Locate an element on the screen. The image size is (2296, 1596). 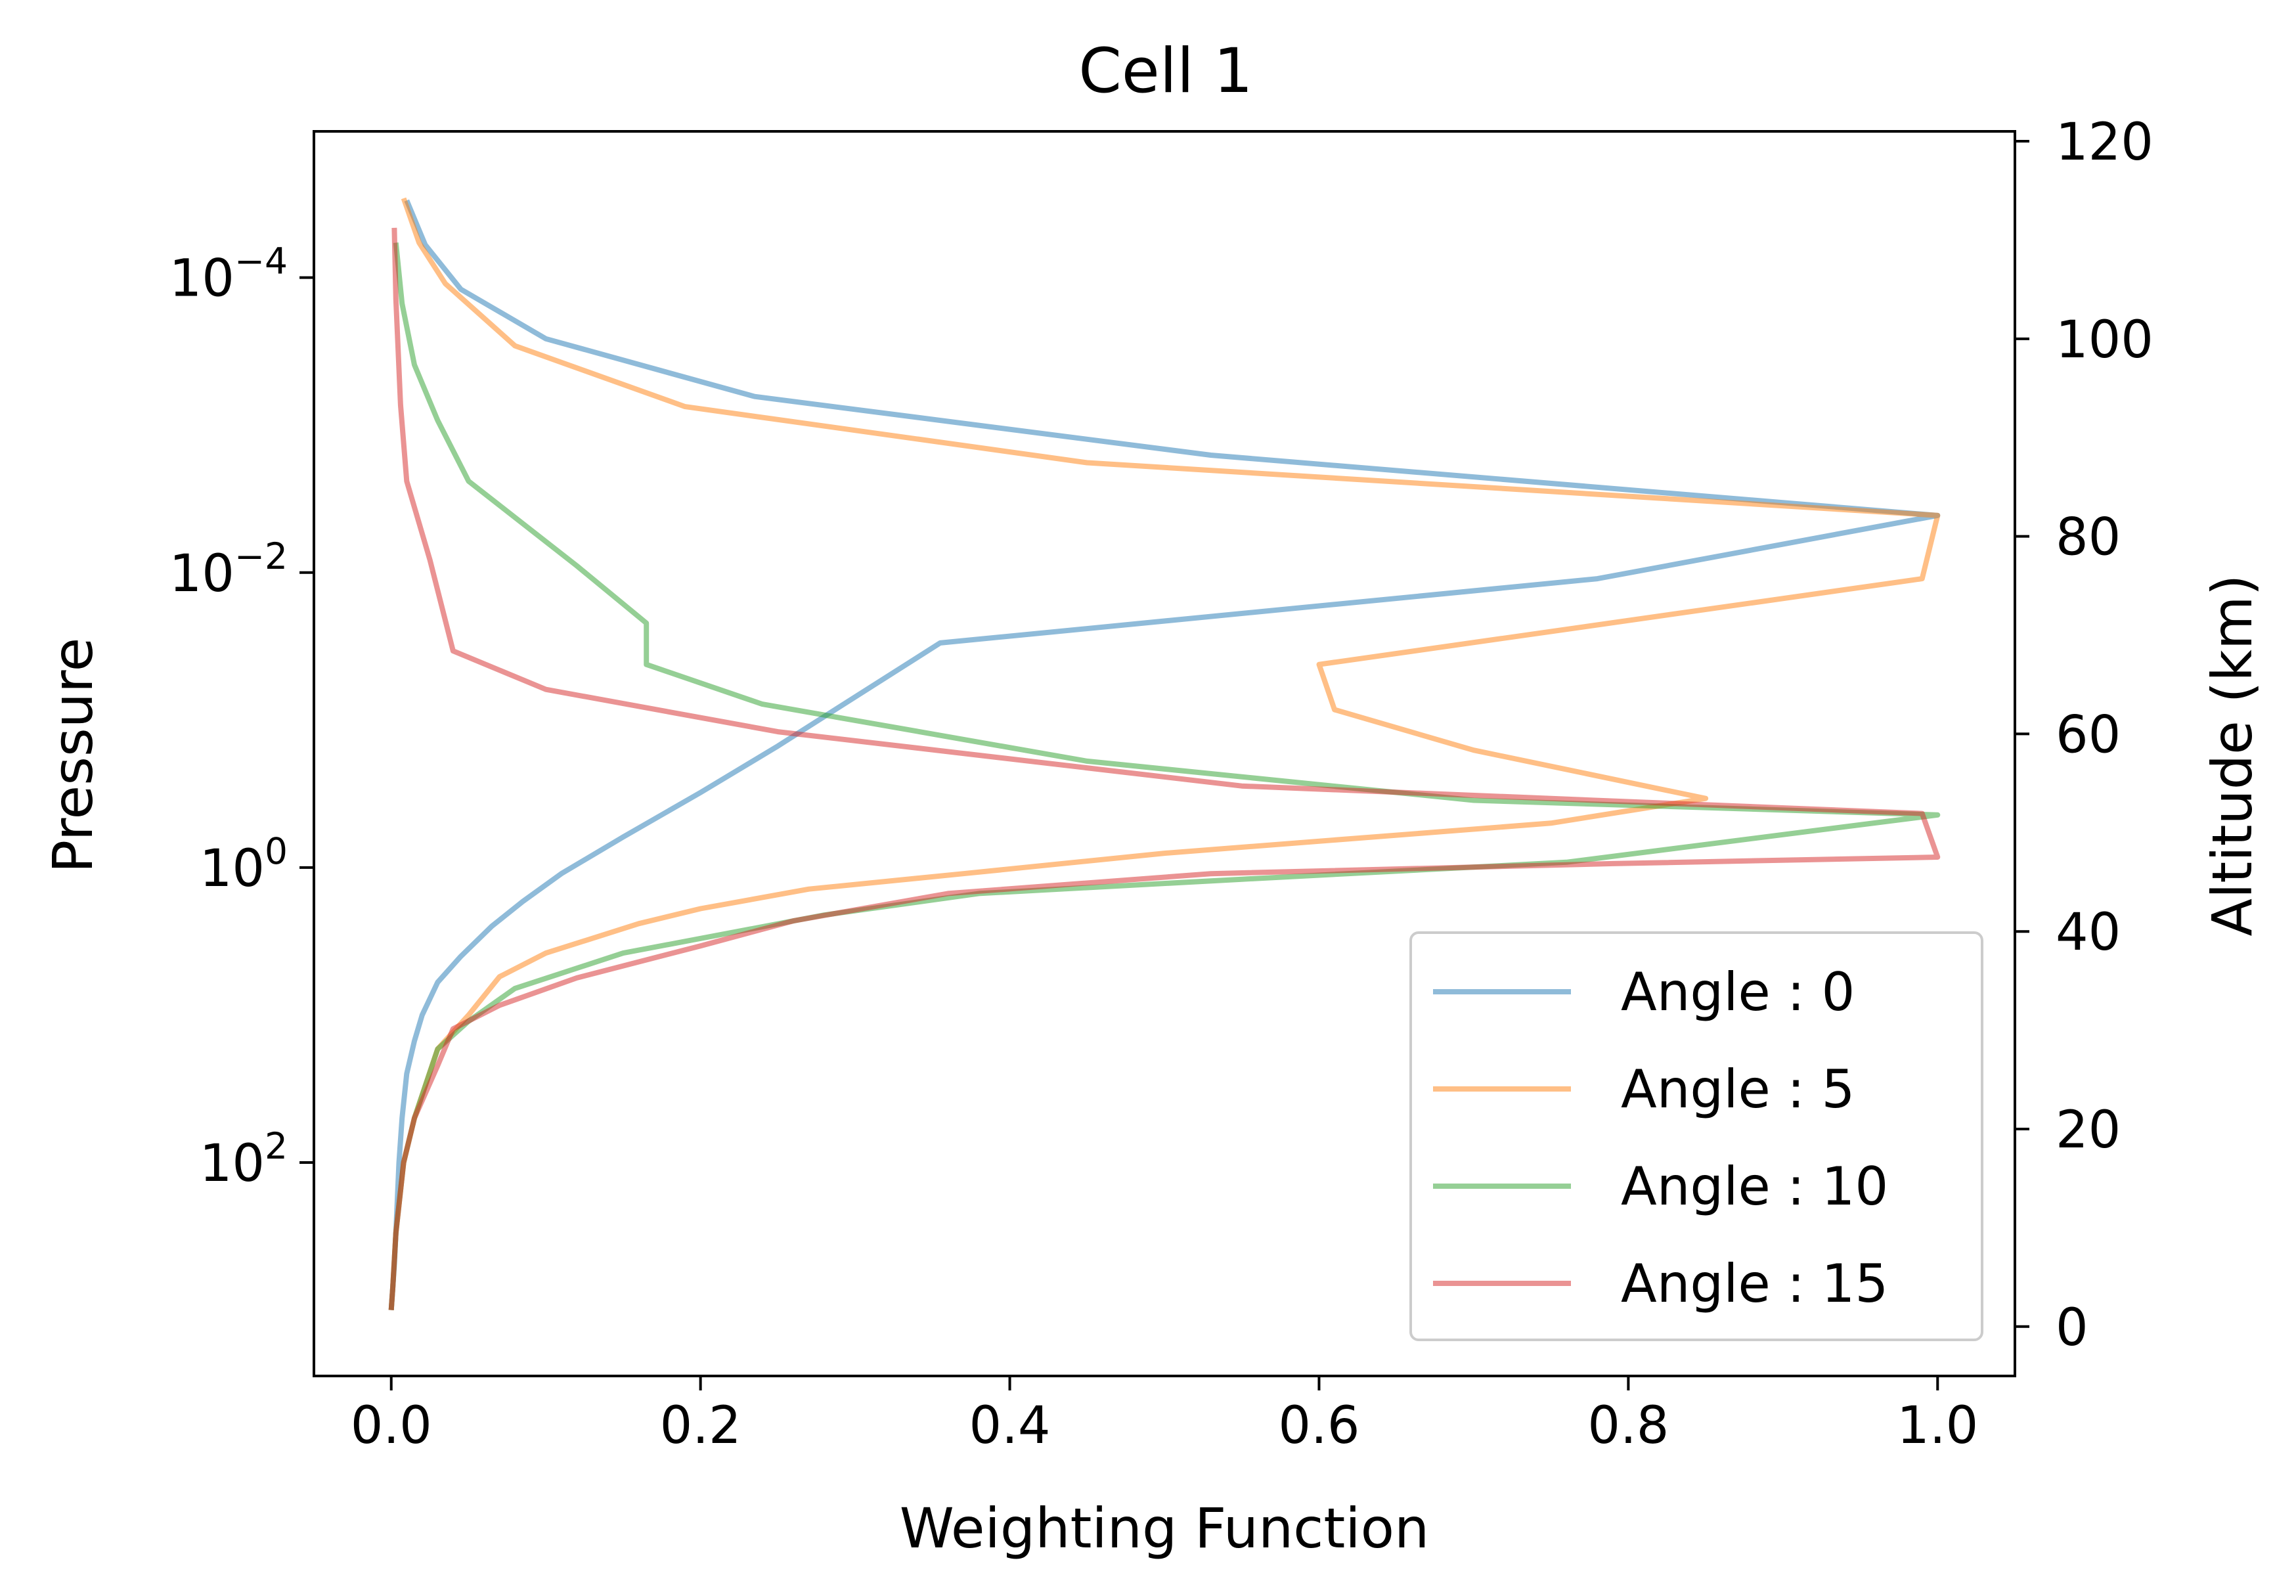
y-right-tick-label: 120 is located at coordinates (2104, 142).